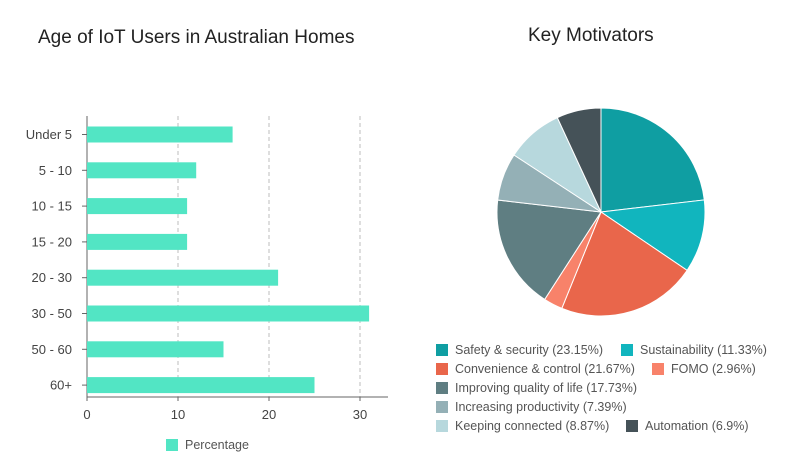  What do you see at coordinates (52, 206) in the screenshot?
I see `y-tick-label: 10 - 15` at bounding box center [52, 206].